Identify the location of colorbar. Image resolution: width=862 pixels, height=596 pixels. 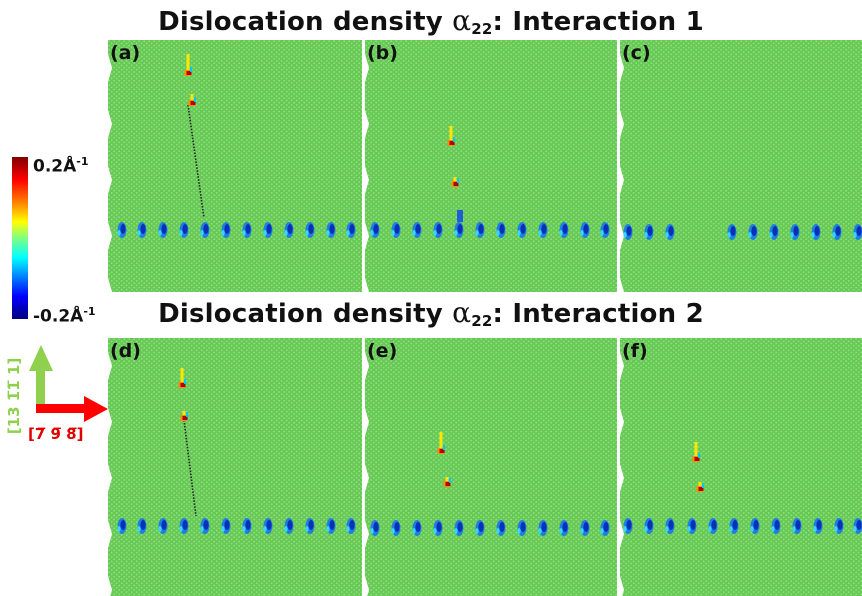
(20, 238).